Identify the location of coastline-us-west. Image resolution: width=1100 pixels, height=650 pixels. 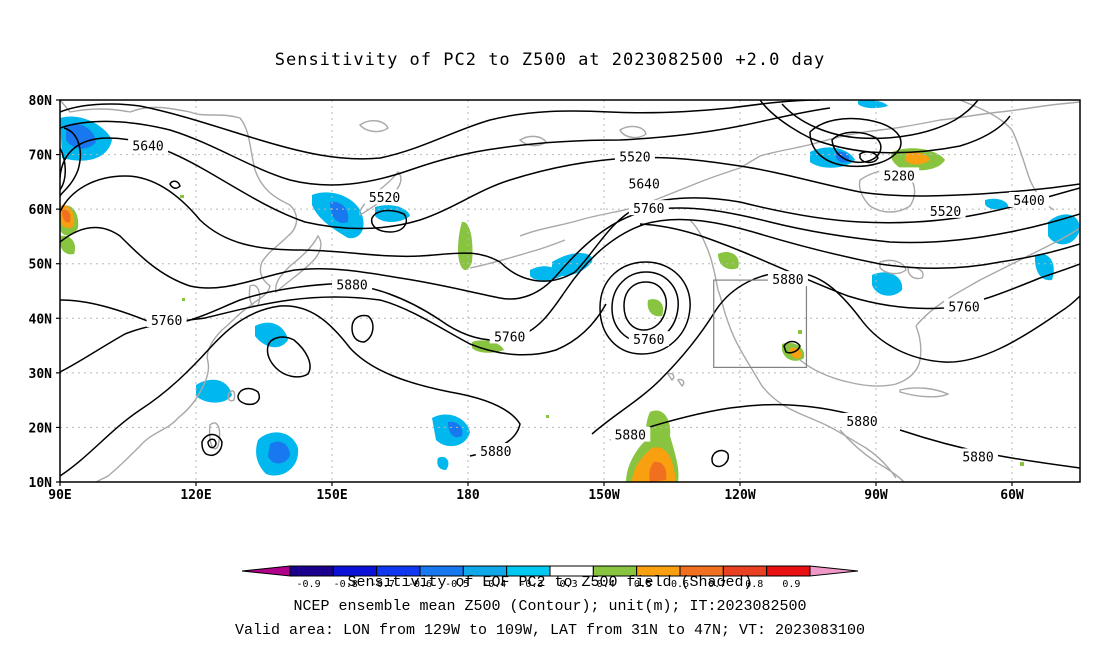
(807, 384).